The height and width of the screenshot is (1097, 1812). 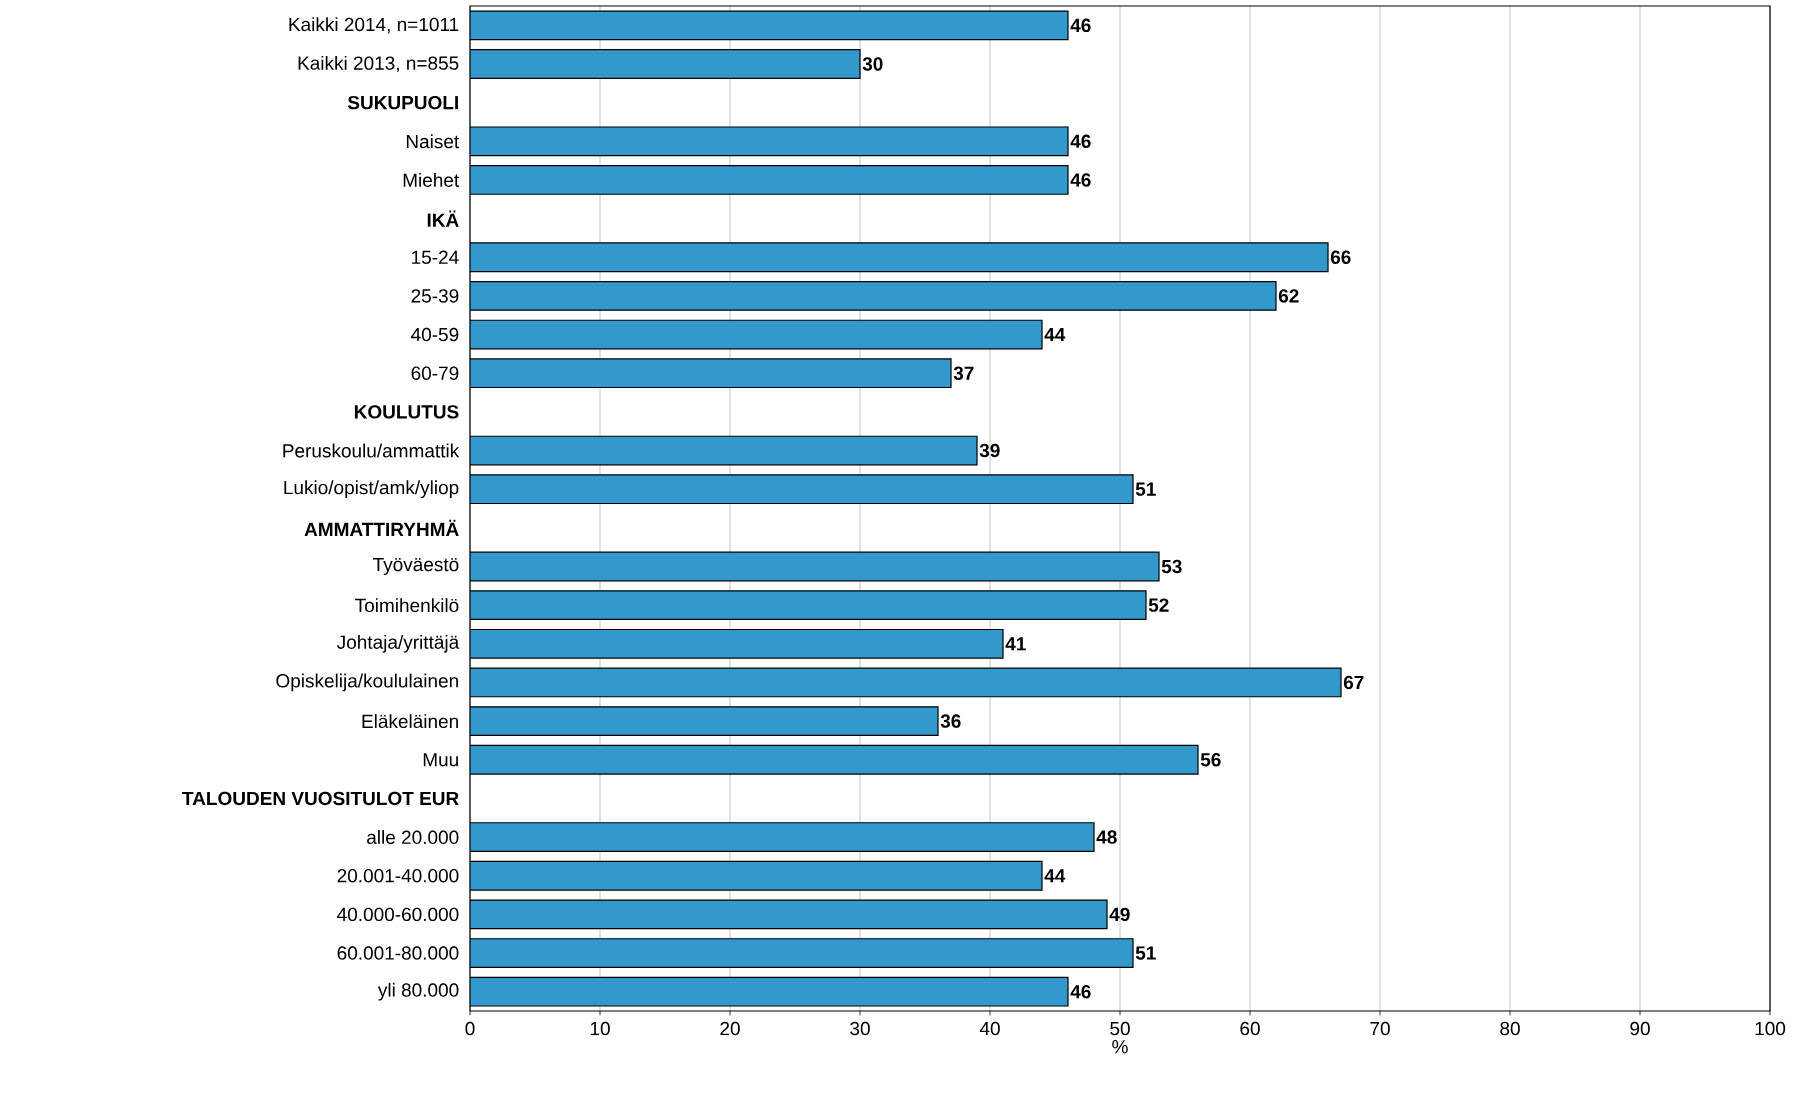 I want to click on data-label: 41, so click(x=1015, y=644).